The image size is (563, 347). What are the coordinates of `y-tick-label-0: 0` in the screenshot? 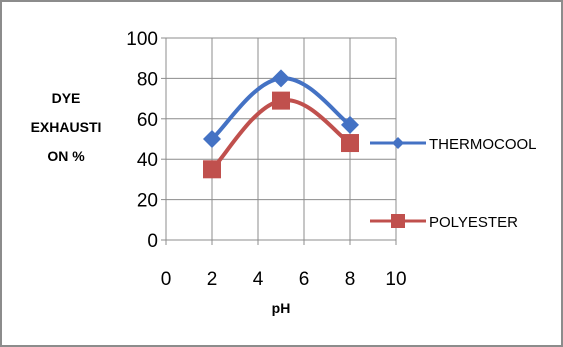 It's located at (152, 241).